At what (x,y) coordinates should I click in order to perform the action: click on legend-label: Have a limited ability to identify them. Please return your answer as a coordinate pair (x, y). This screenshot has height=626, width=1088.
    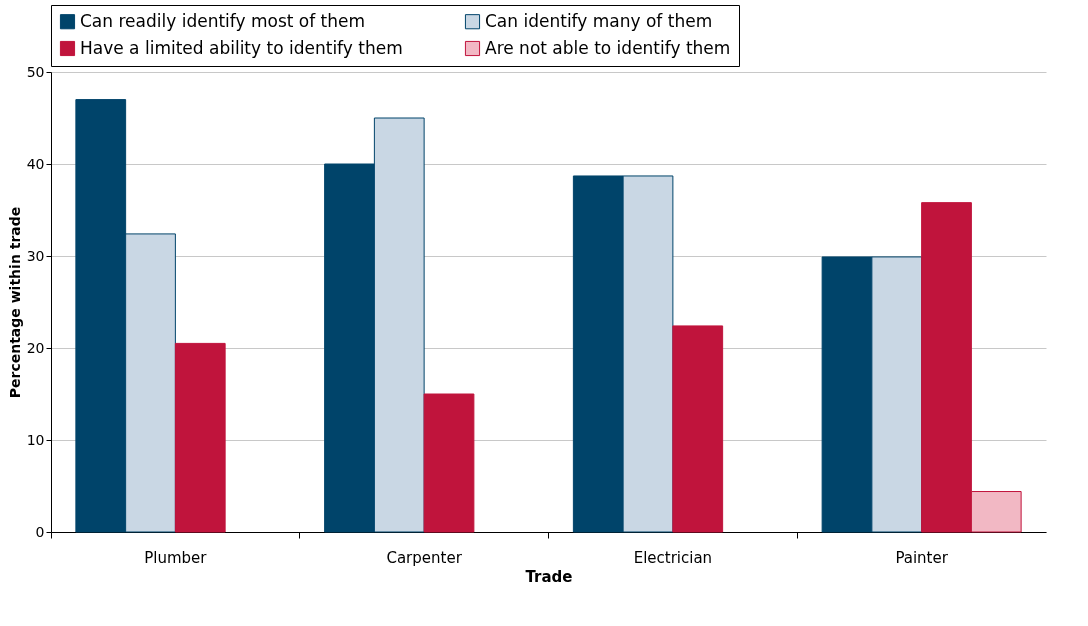
    Looking at the image, I should click on (241, 47).